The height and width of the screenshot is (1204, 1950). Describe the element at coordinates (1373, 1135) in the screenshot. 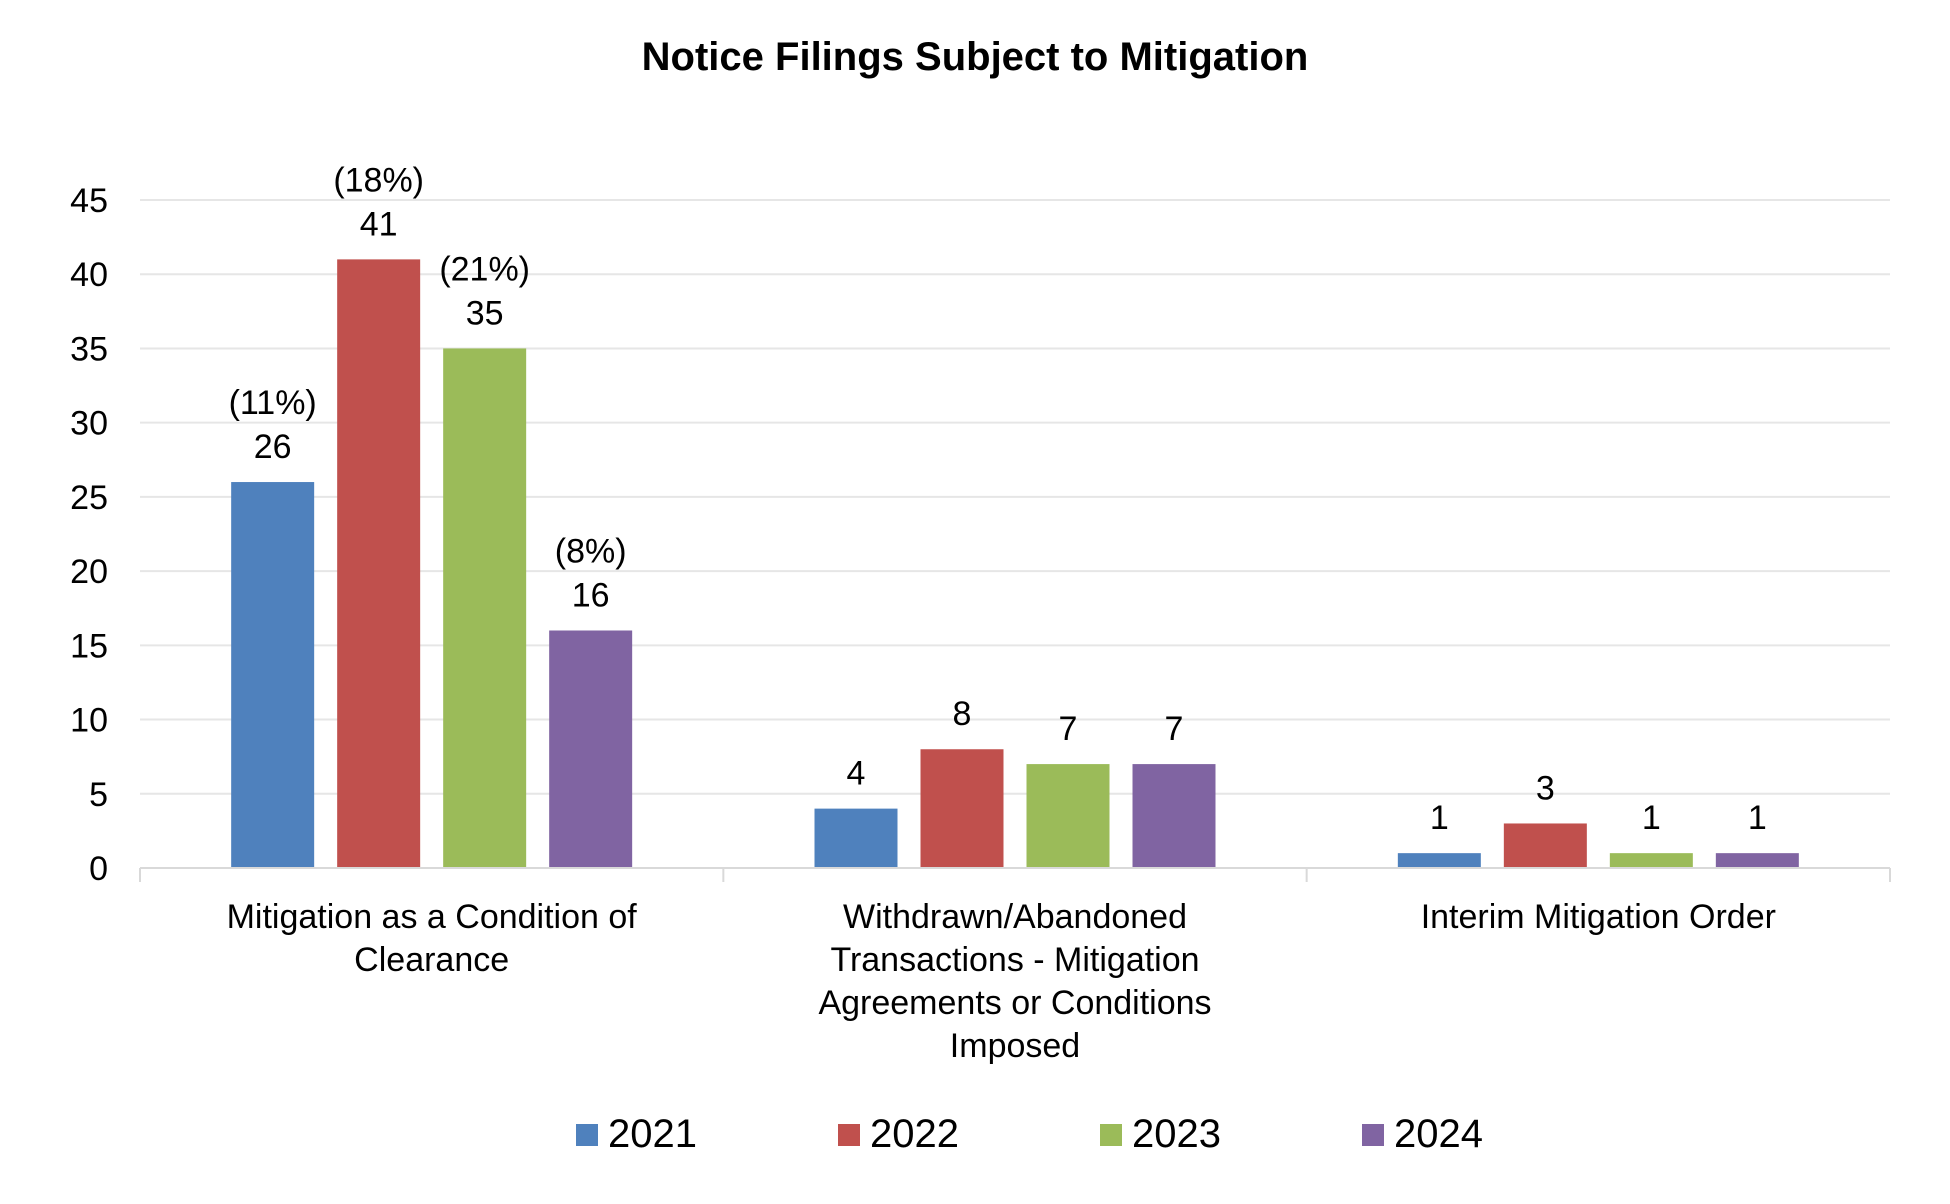

I see `legend-swatch-2024` at that location.